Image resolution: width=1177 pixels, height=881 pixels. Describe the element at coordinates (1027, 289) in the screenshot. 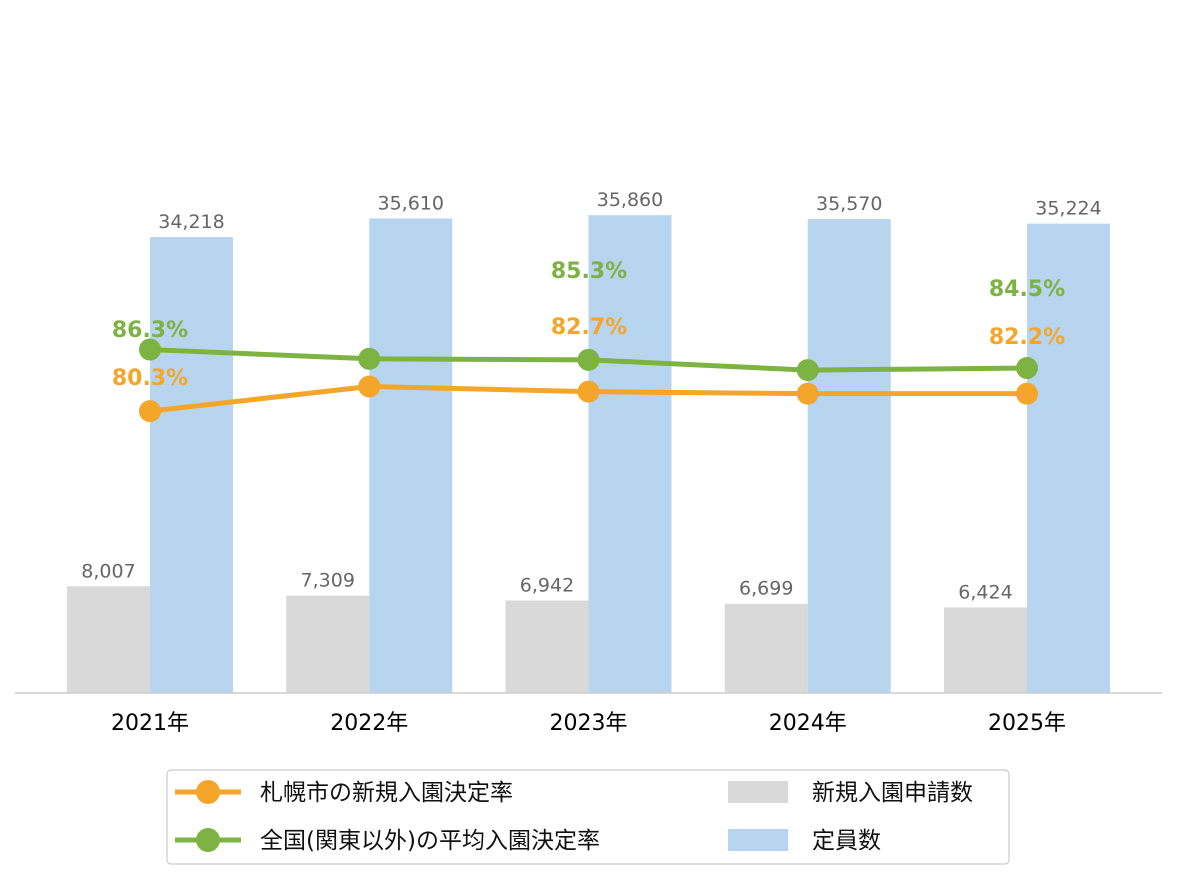

I see `line-value-label: 84.5%` at that location.